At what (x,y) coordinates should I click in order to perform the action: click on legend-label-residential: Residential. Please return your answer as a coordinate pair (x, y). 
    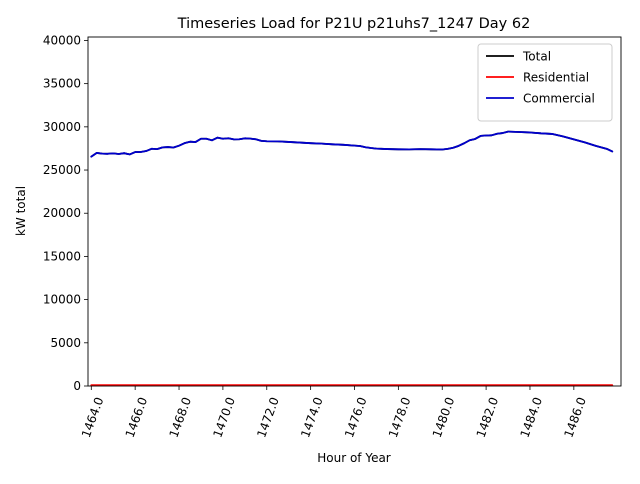
    Looking at the image, I should click on (556, 78).